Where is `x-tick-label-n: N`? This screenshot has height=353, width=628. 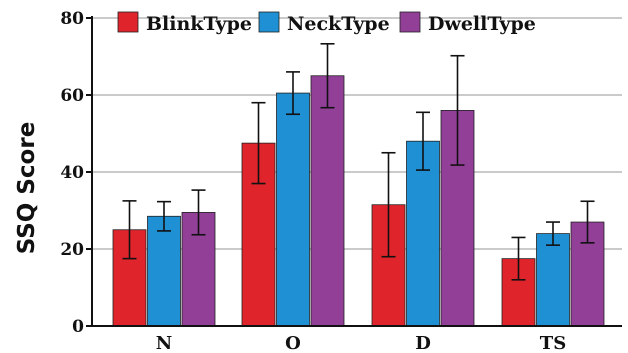 x-tick-label-n: N is located at coordinates (164, 343).